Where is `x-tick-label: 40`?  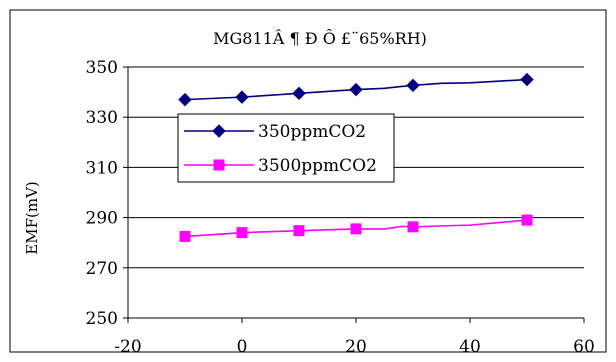
x-tick-label: 40 is located at coordinates (470, 347).